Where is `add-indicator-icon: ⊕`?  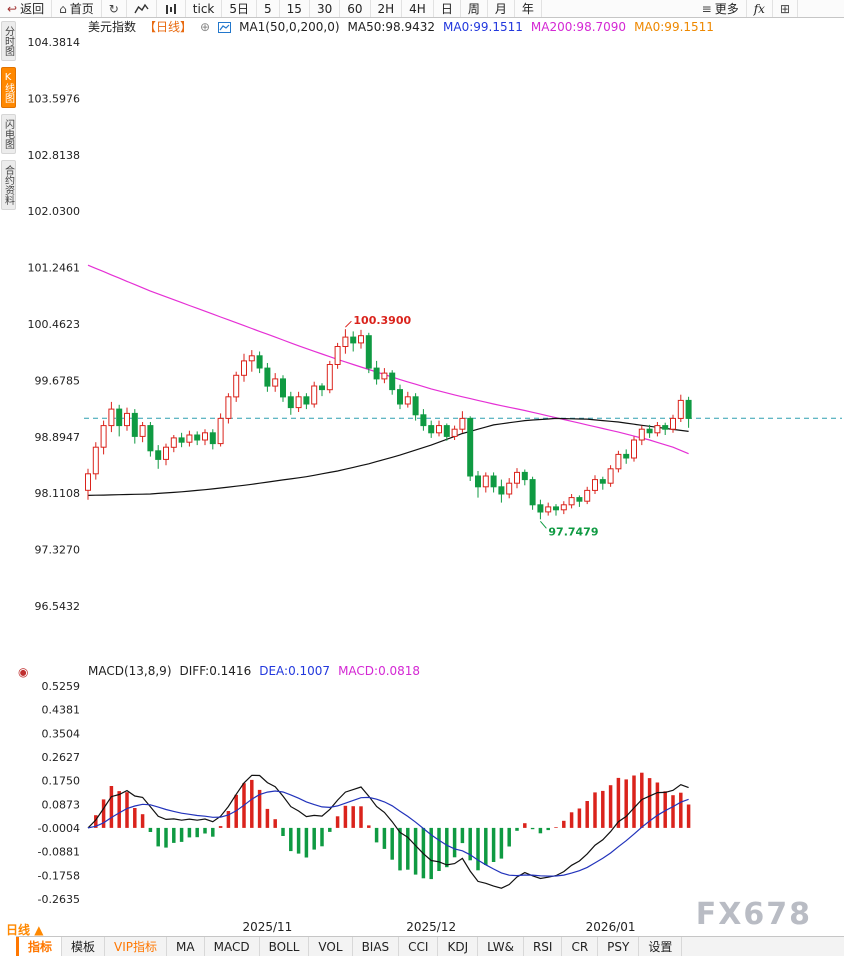 add-indicator-icon: ⊕ is located at coordinates (205, 27).